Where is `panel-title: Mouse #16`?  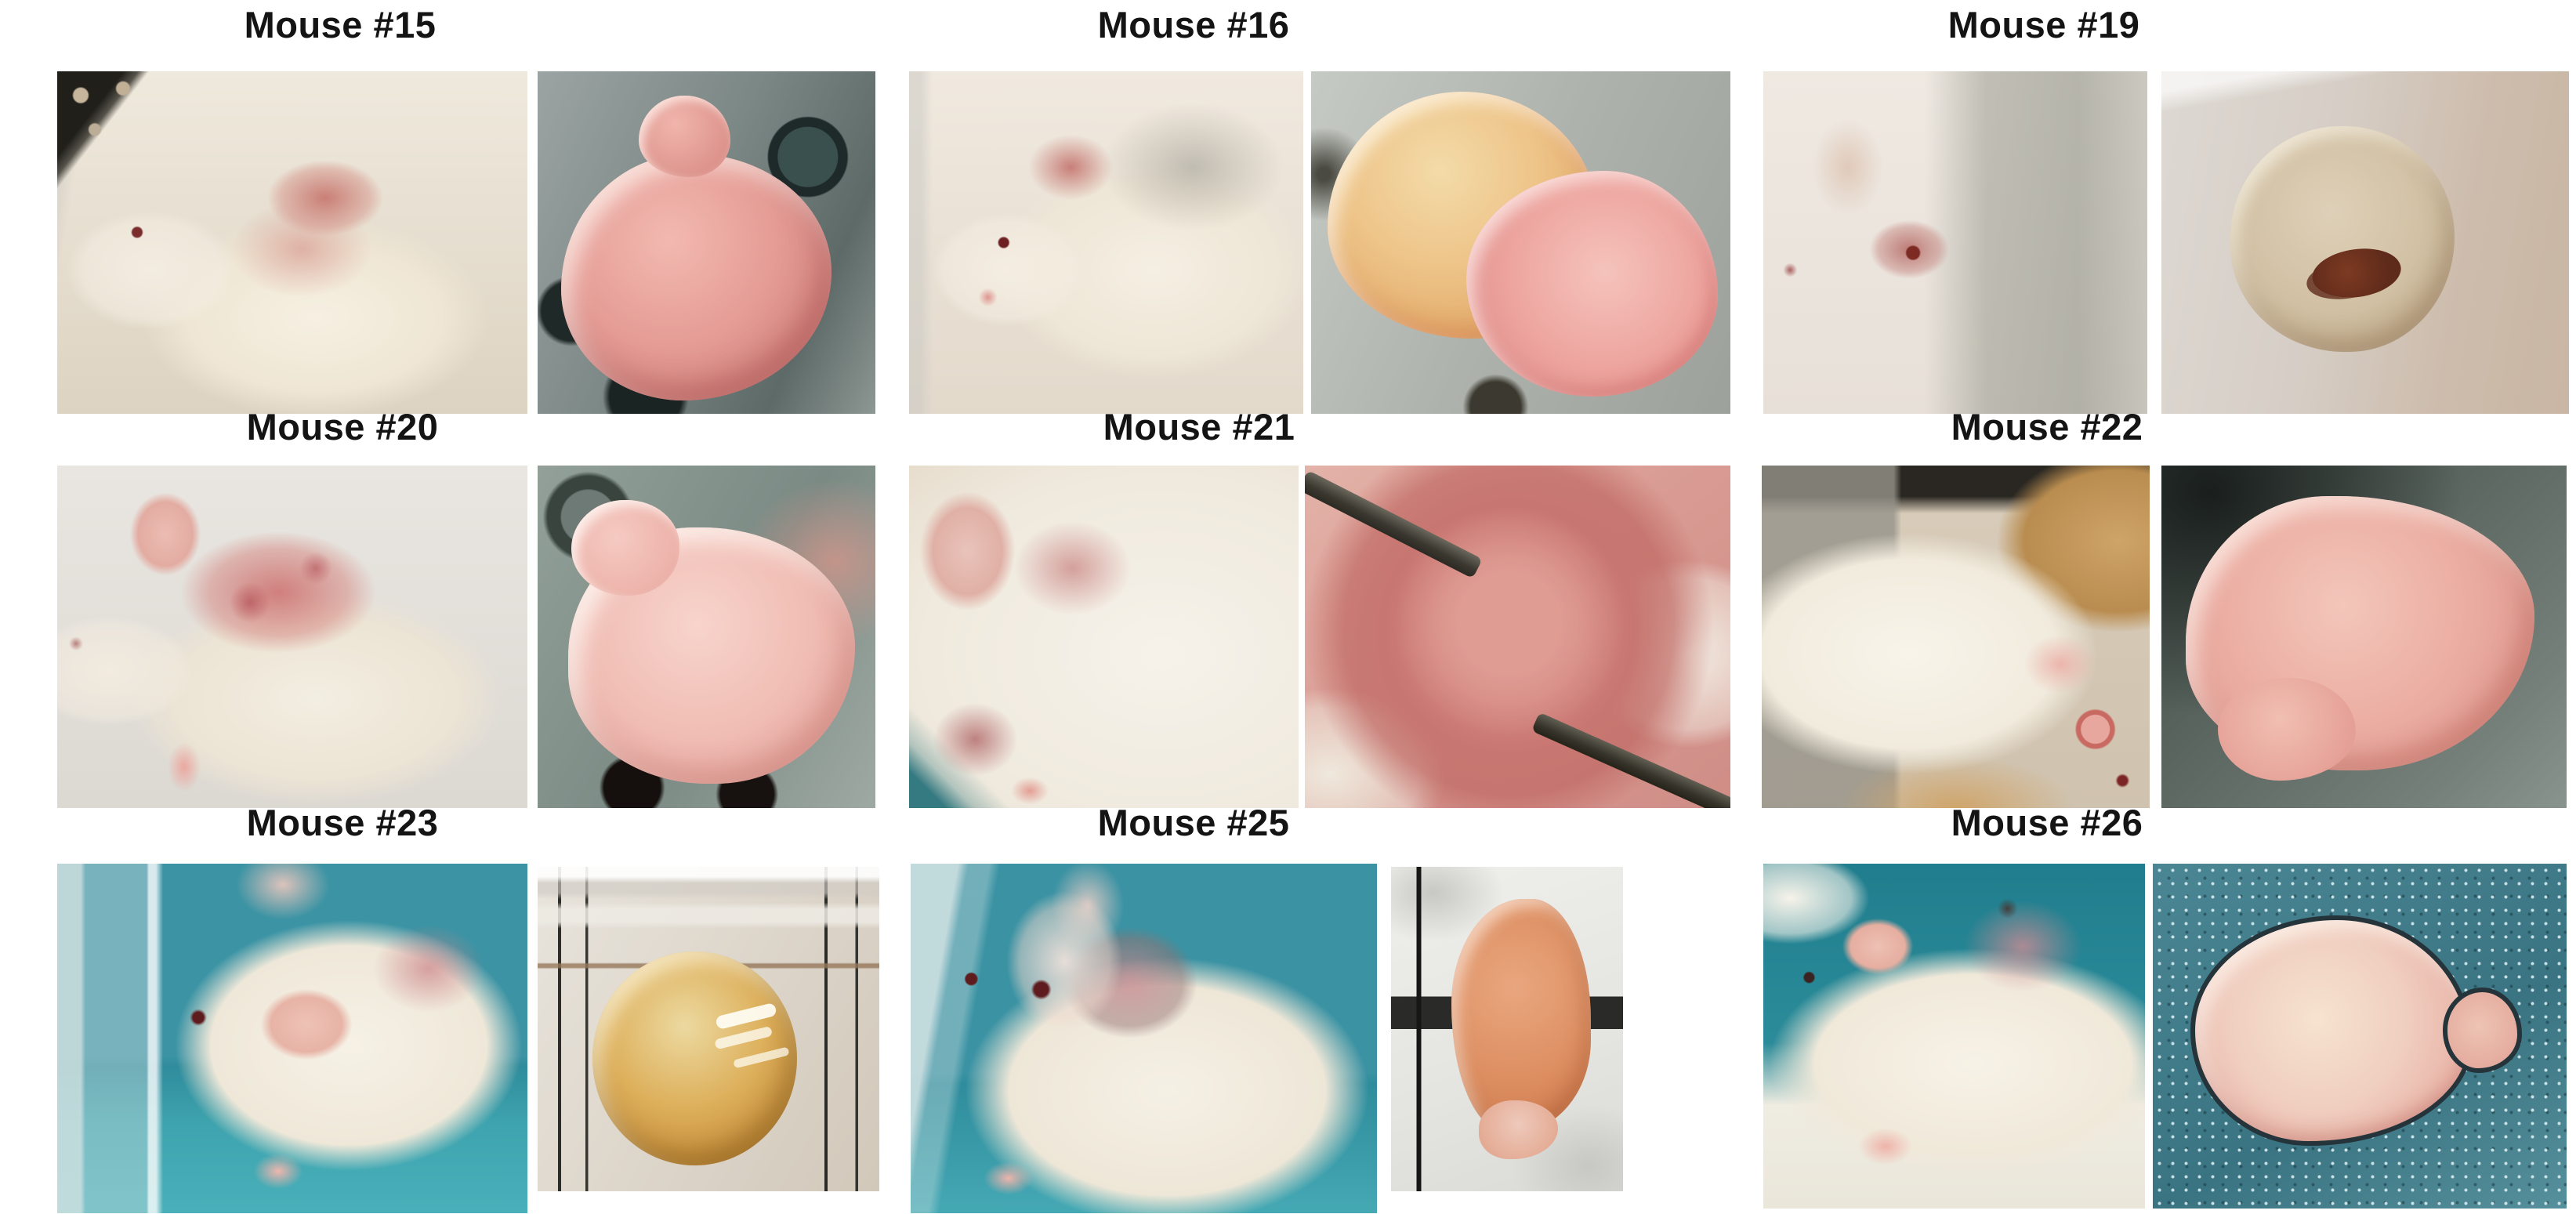
panel-title: Mouse #16 is located at coordinates (1193, 25).